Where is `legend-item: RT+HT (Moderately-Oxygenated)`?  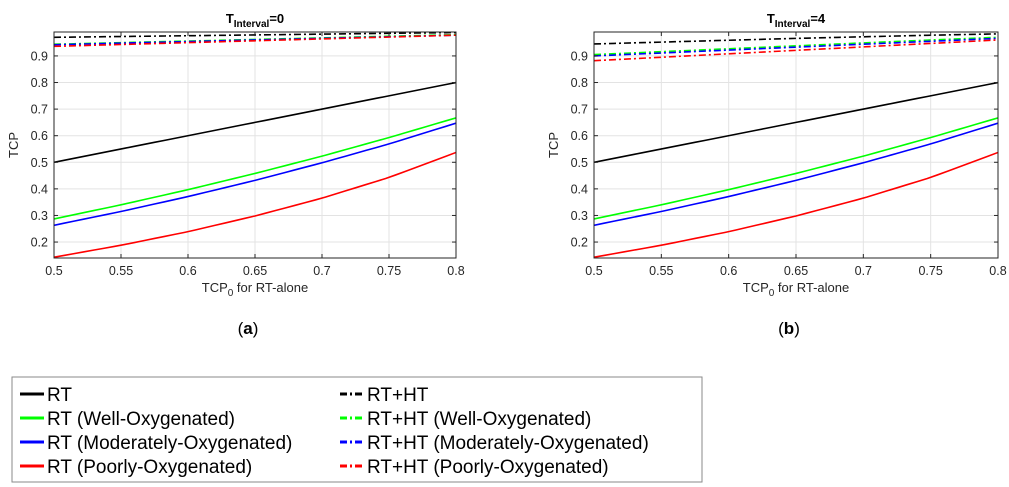 legend-item: RT+HT (Moderately-Oxygenated) is located at coordinates (494, 443).